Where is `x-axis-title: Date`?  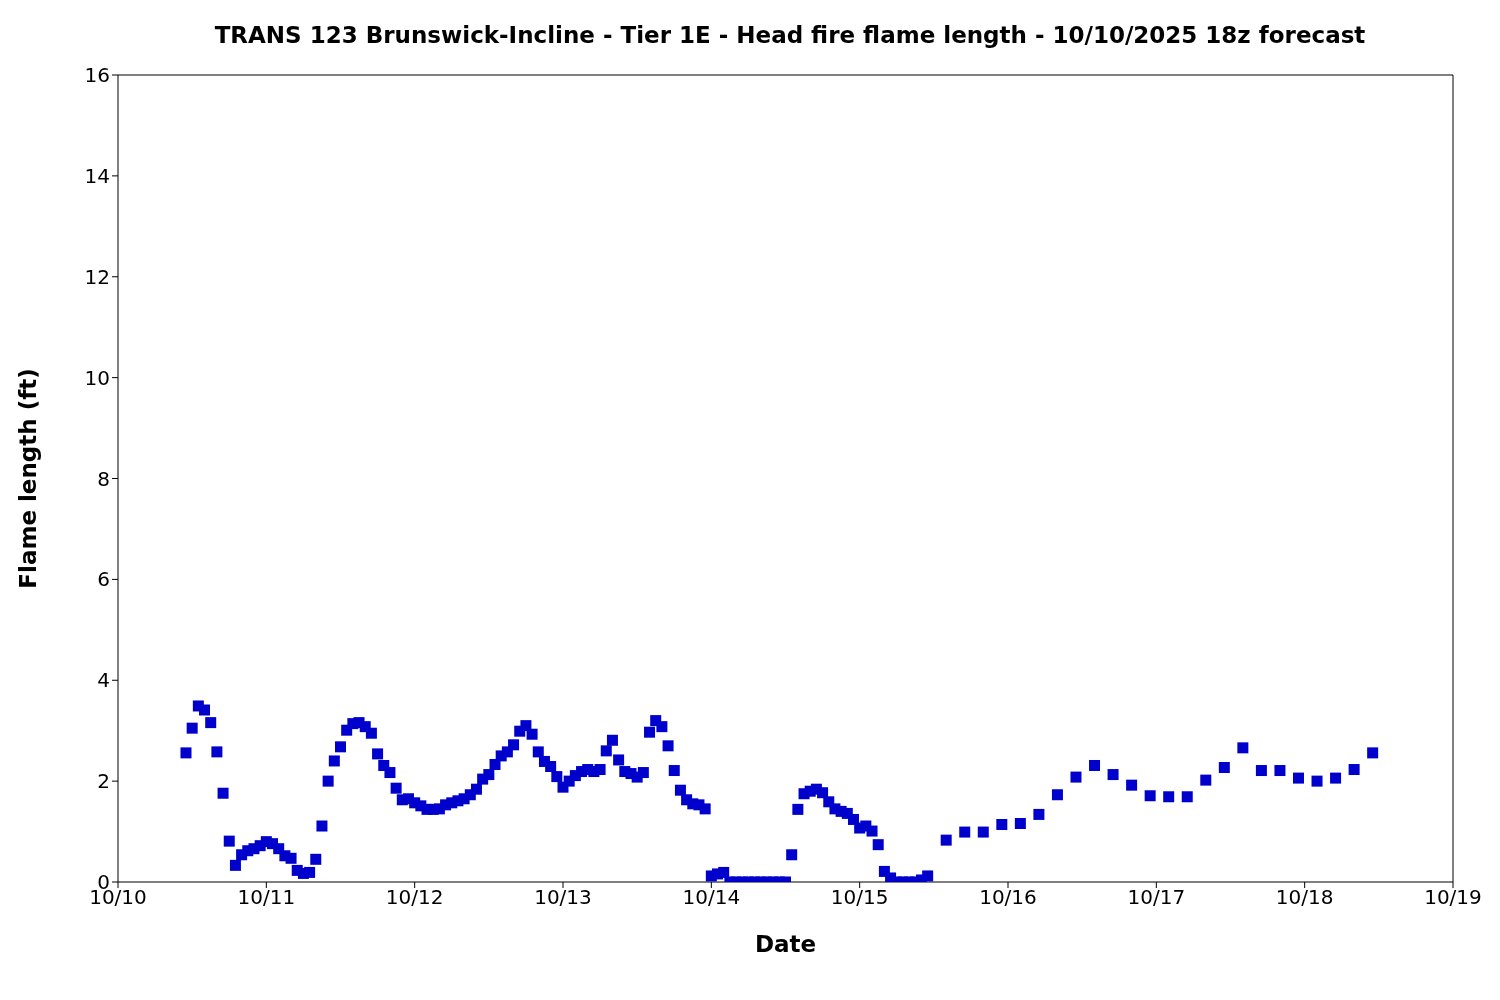
x-axis-title: Date is located at coordinates (785, 944).